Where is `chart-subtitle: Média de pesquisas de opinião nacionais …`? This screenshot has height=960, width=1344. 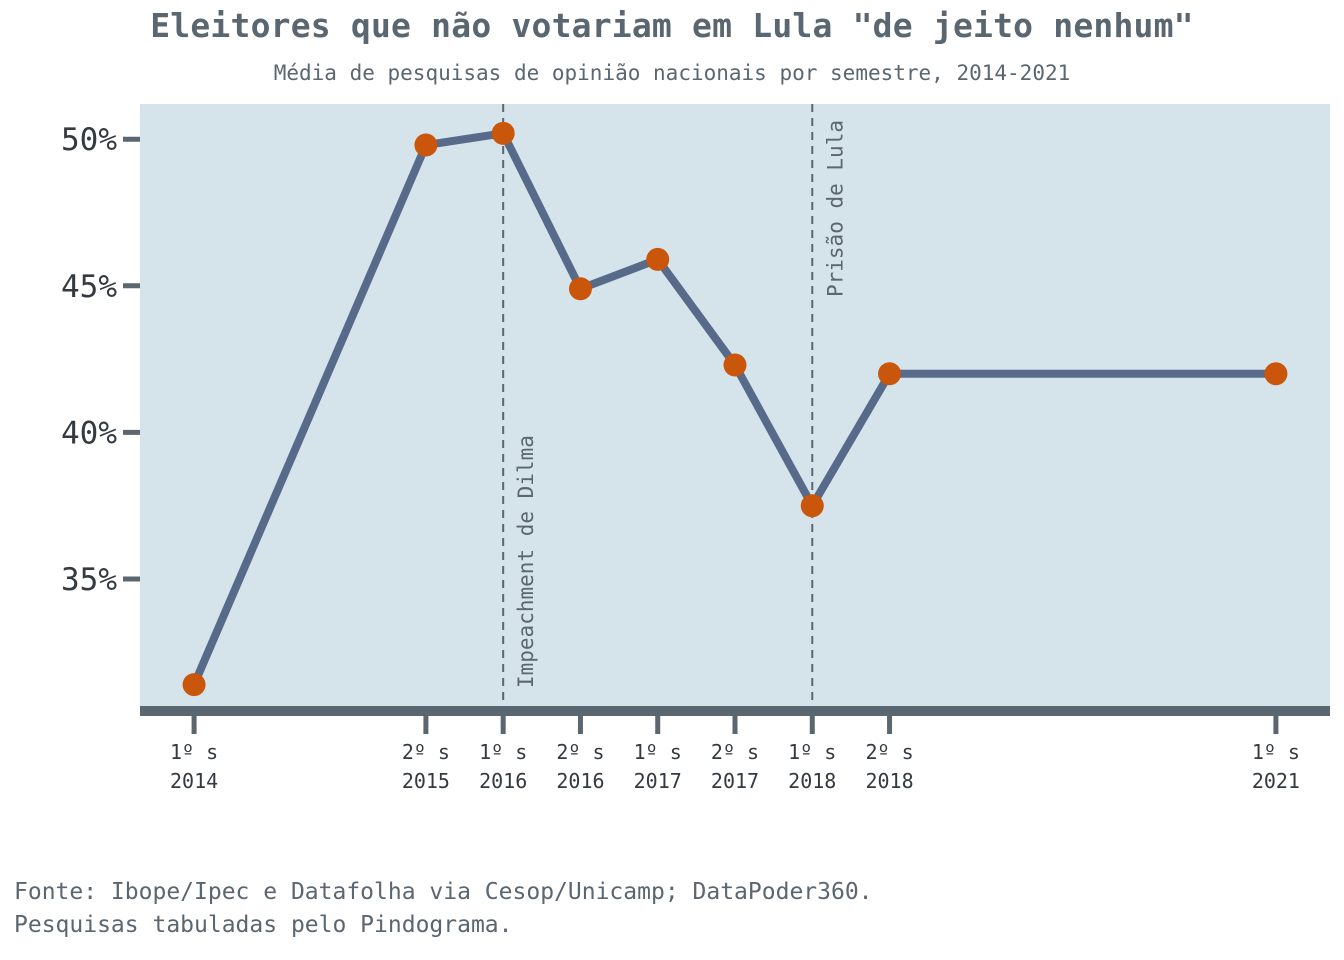
chart-subtitle: Média de pesquisas de opinião nacionais … is located at coordinates (672, 73).